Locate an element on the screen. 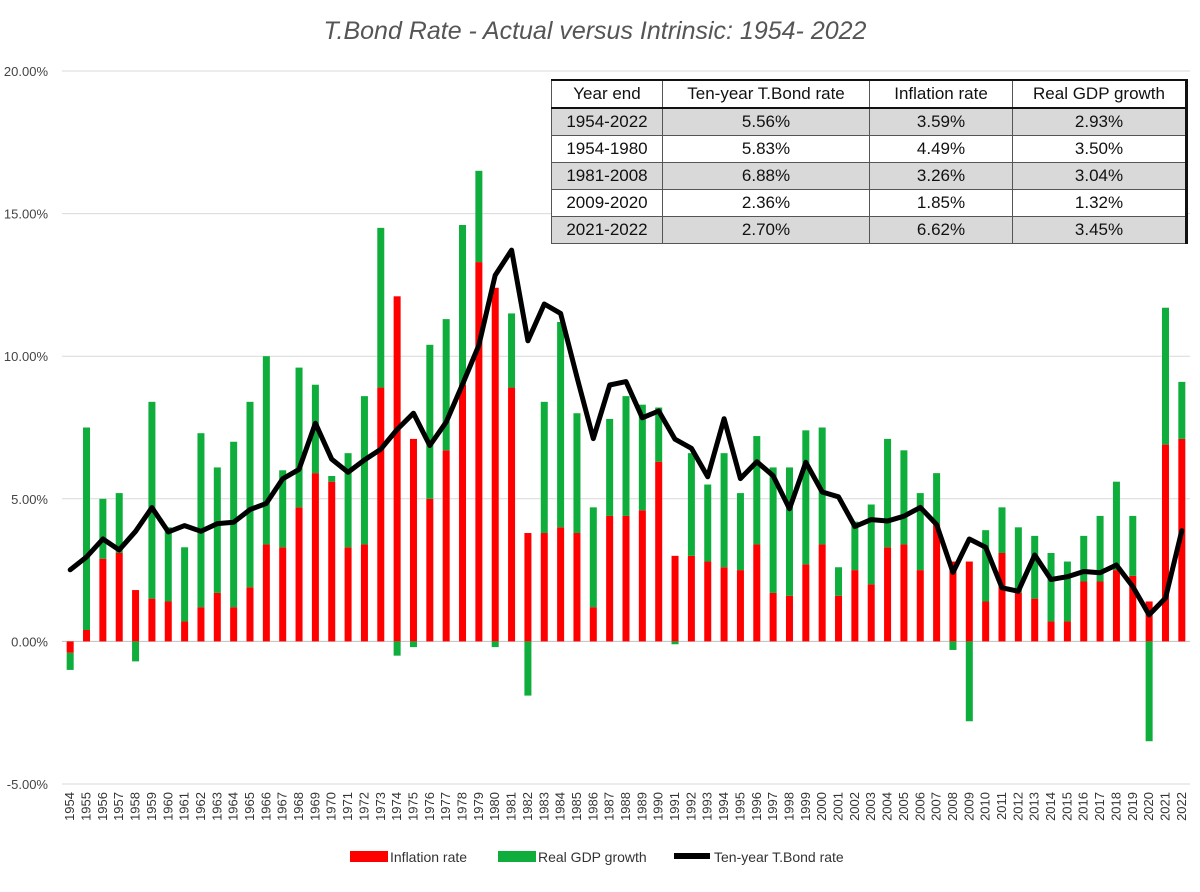 The height and width of the screenshot is (892, 1200). header-gdp-growth: Real GDP growth is located at coordinates (1100, 94).